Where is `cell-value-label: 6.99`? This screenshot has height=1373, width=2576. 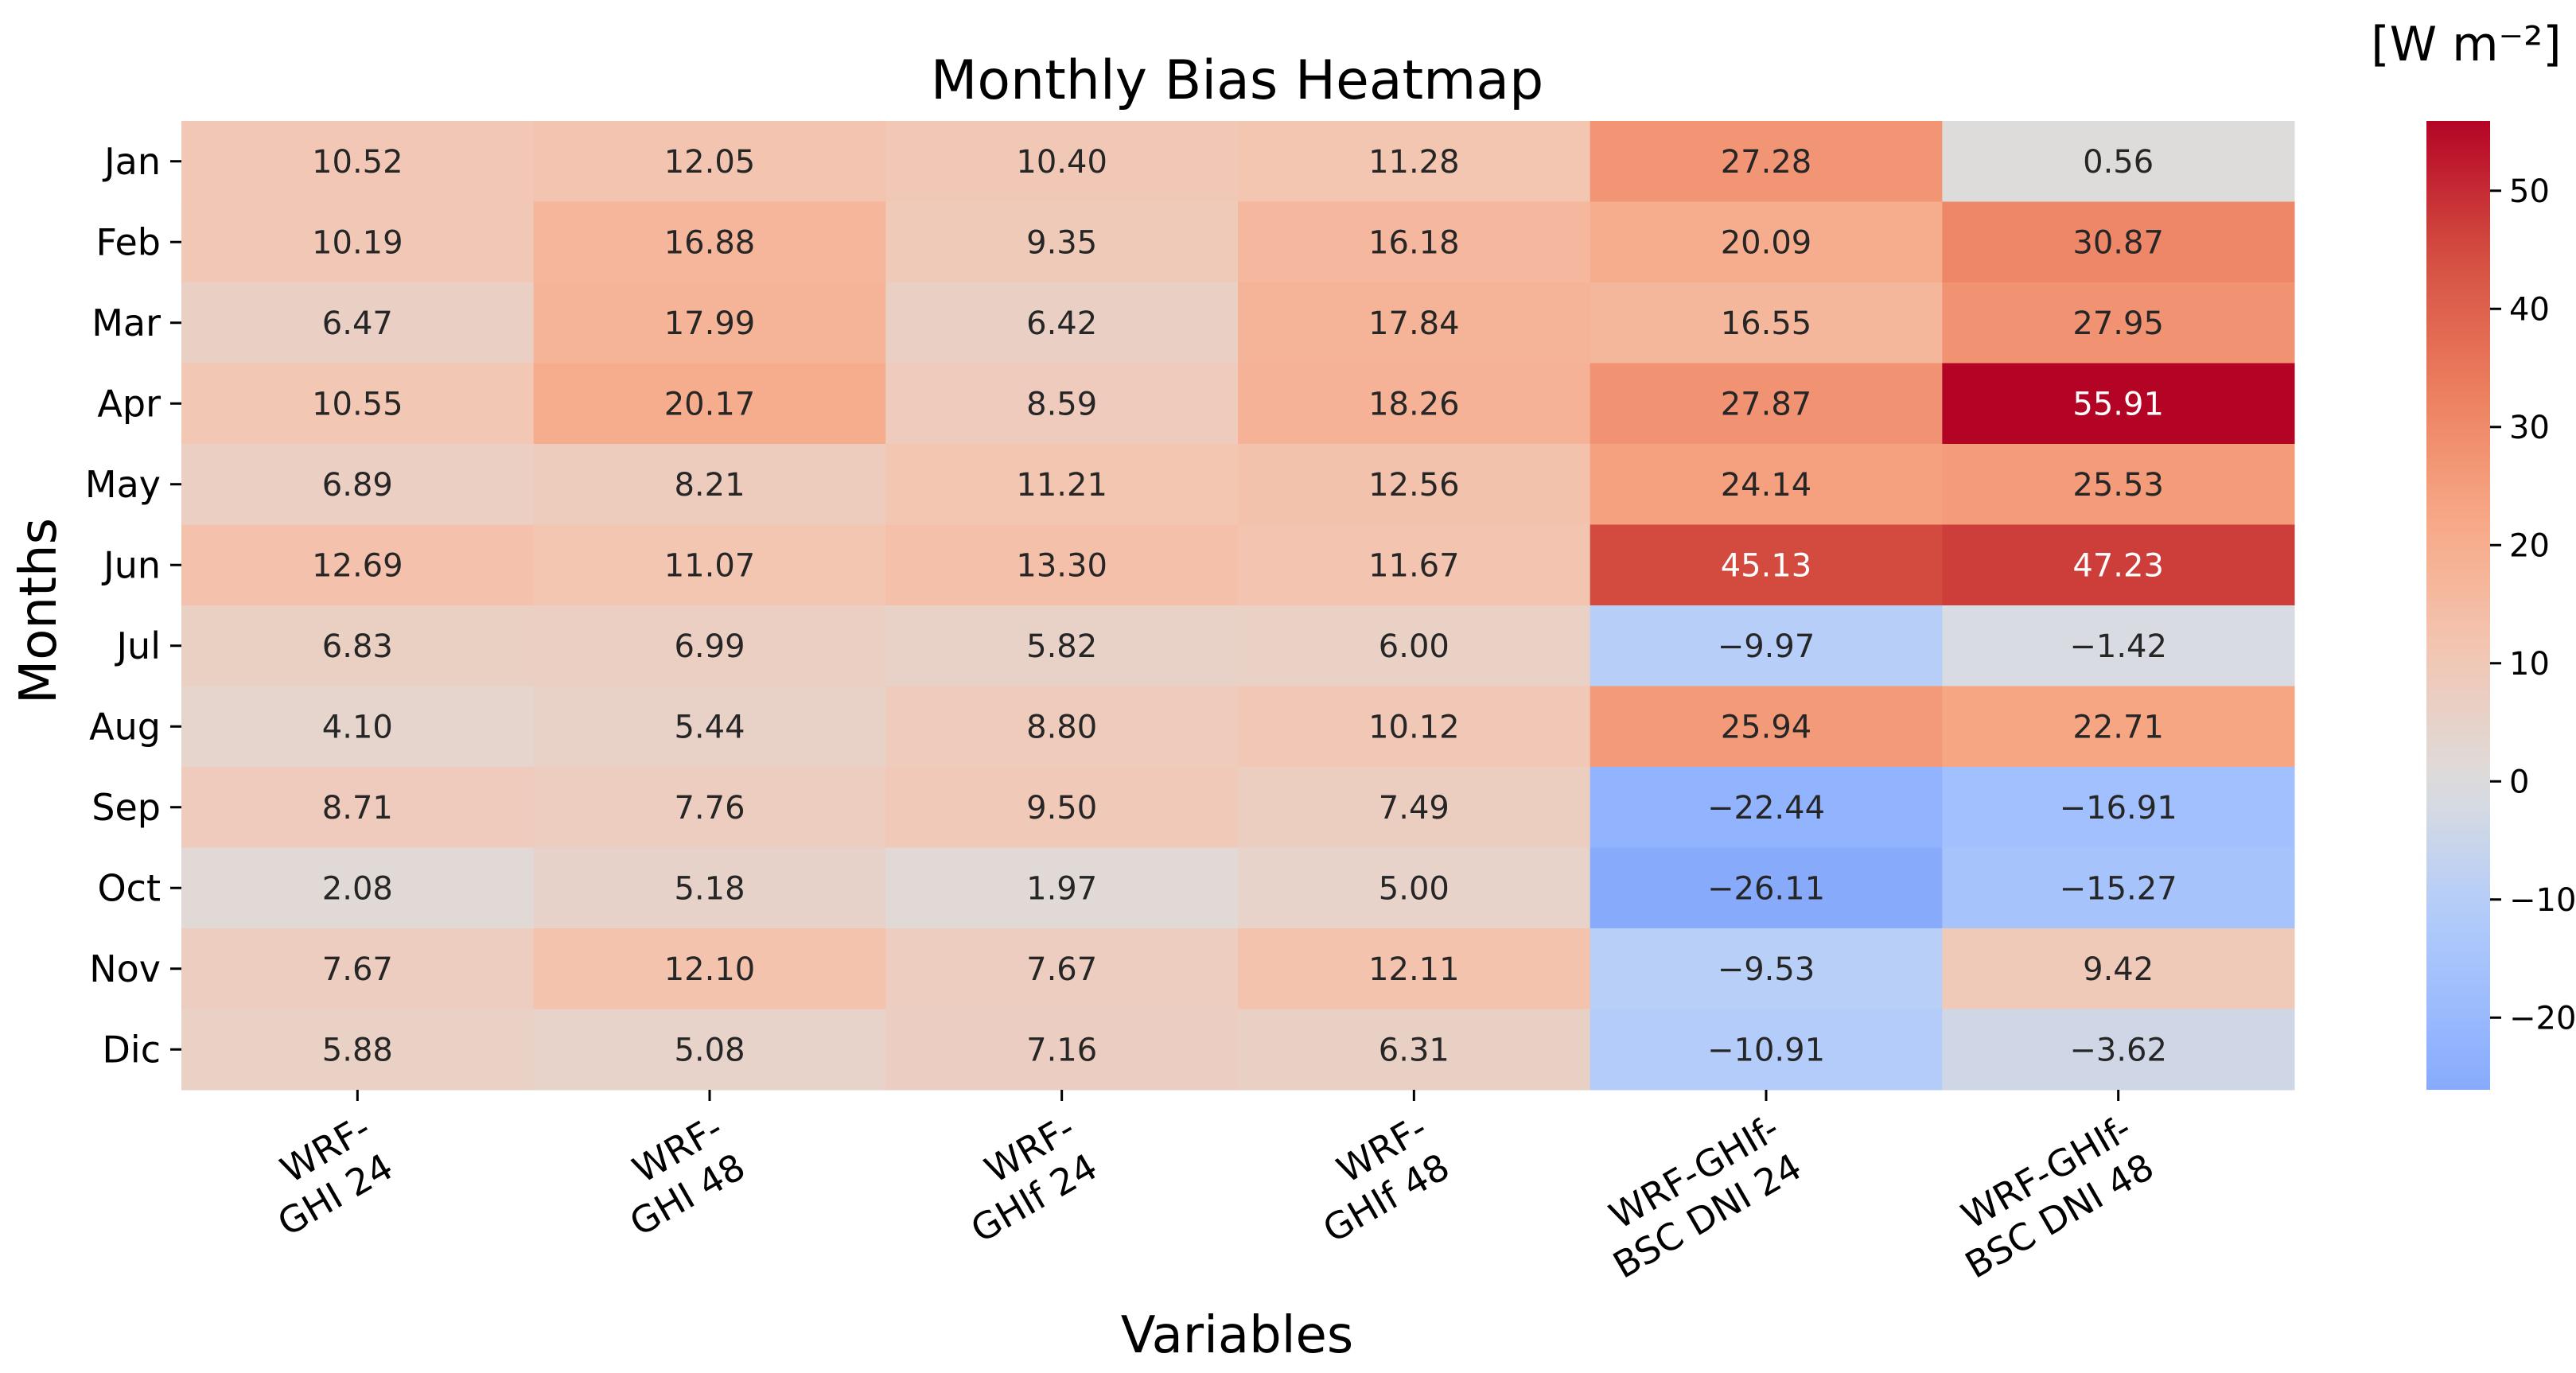
cell-value-label: 6.99 is located at coordinates (710, 646).